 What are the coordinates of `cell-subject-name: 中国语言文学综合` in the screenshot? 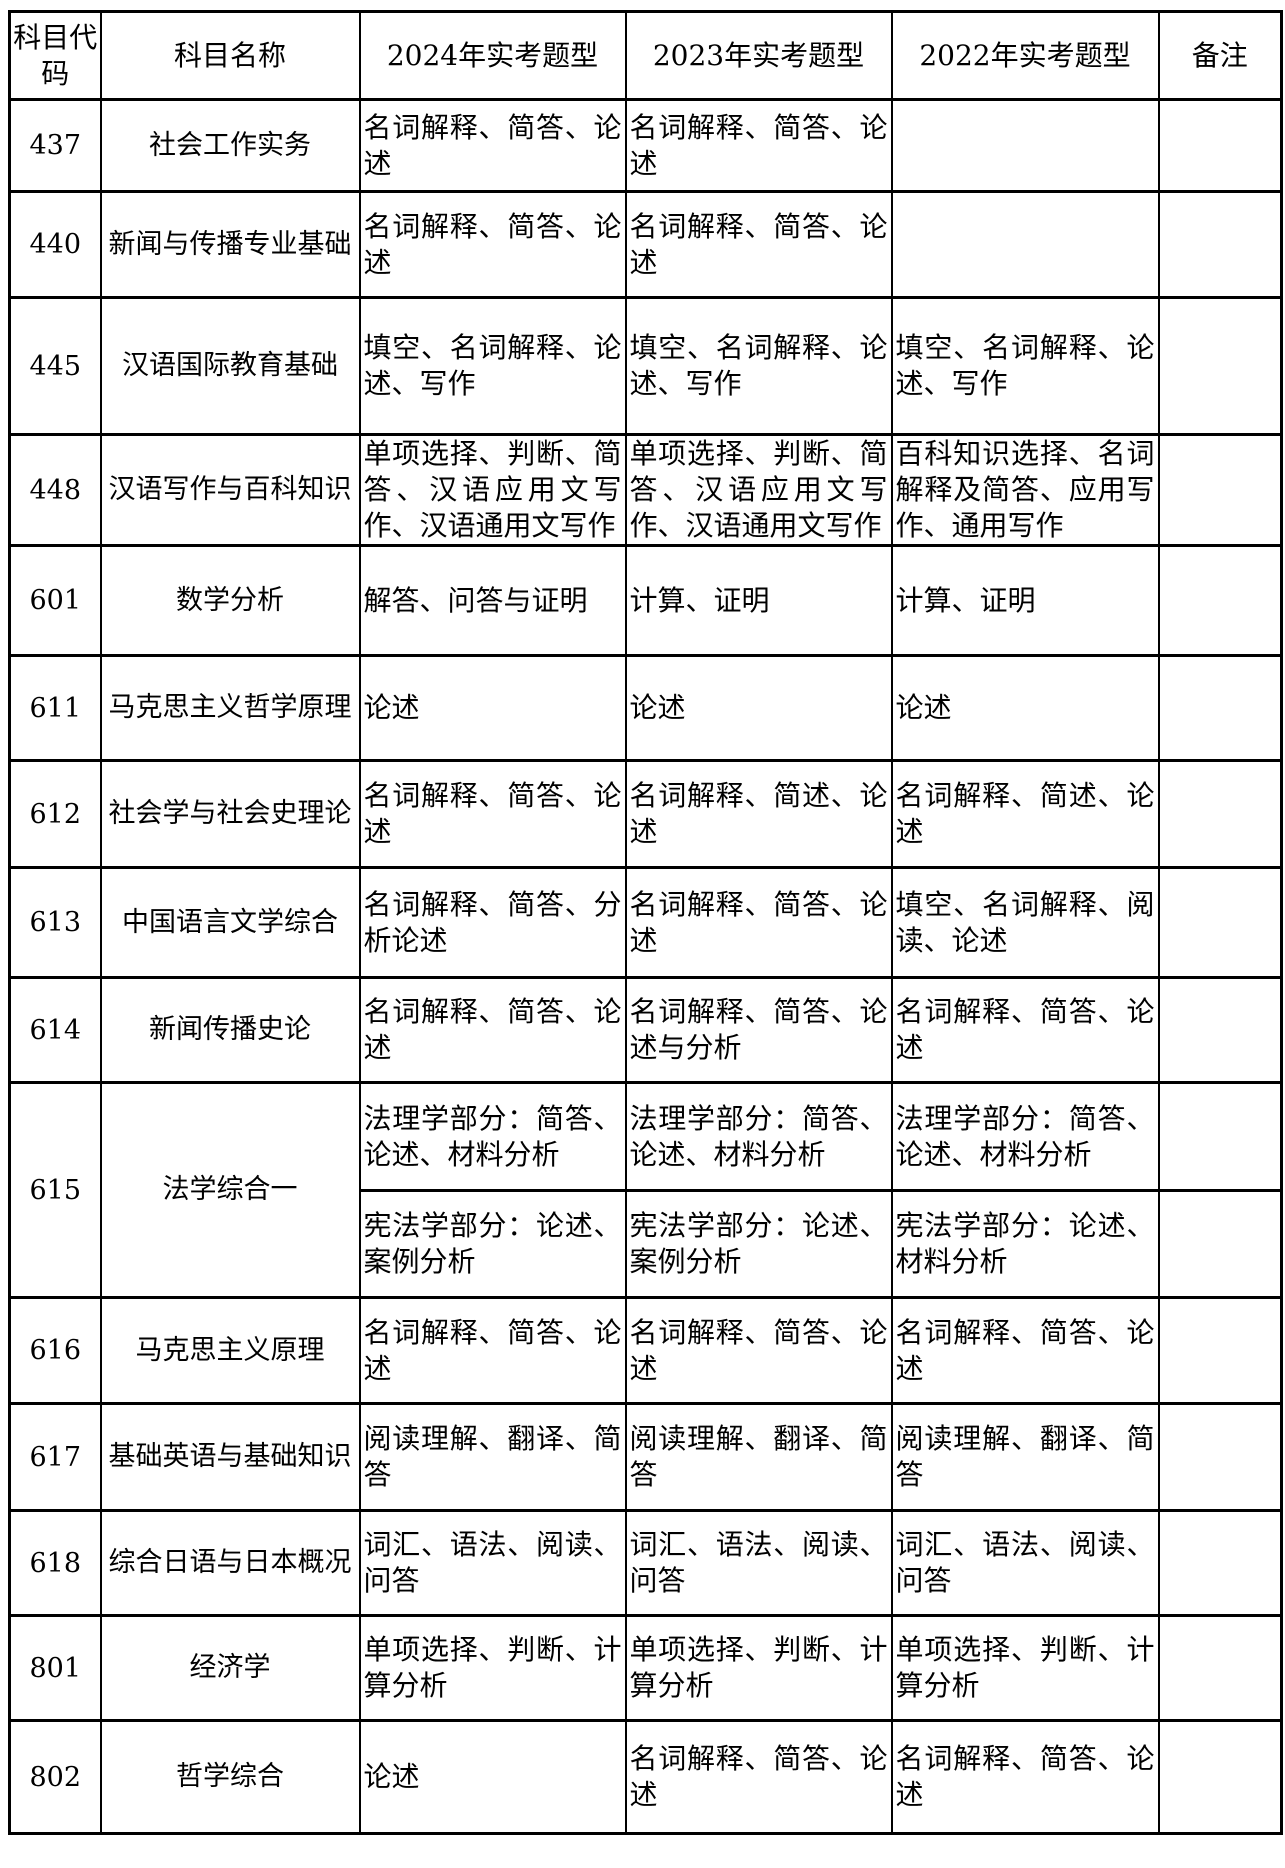 It's located at (230, 922).